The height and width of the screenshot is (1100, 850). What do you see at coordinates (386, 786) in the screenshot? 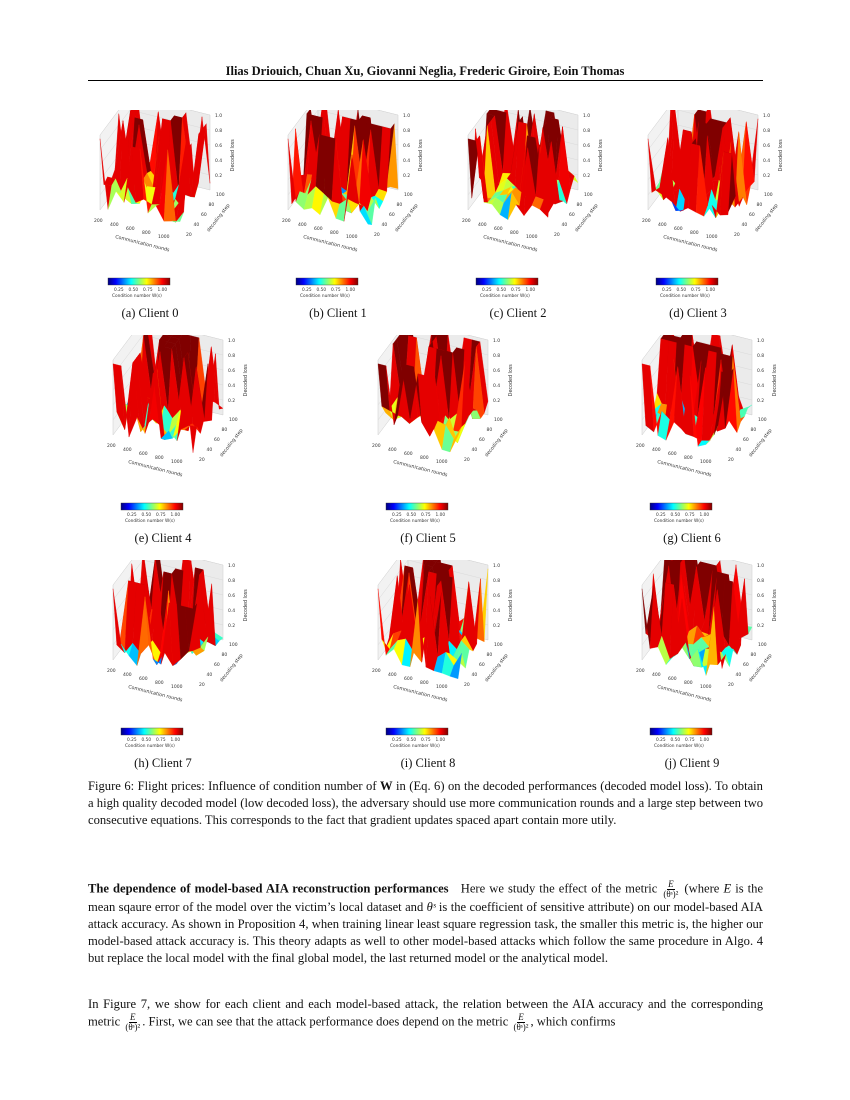
I see `caption-bold: W` at bounding box center [386, 786].